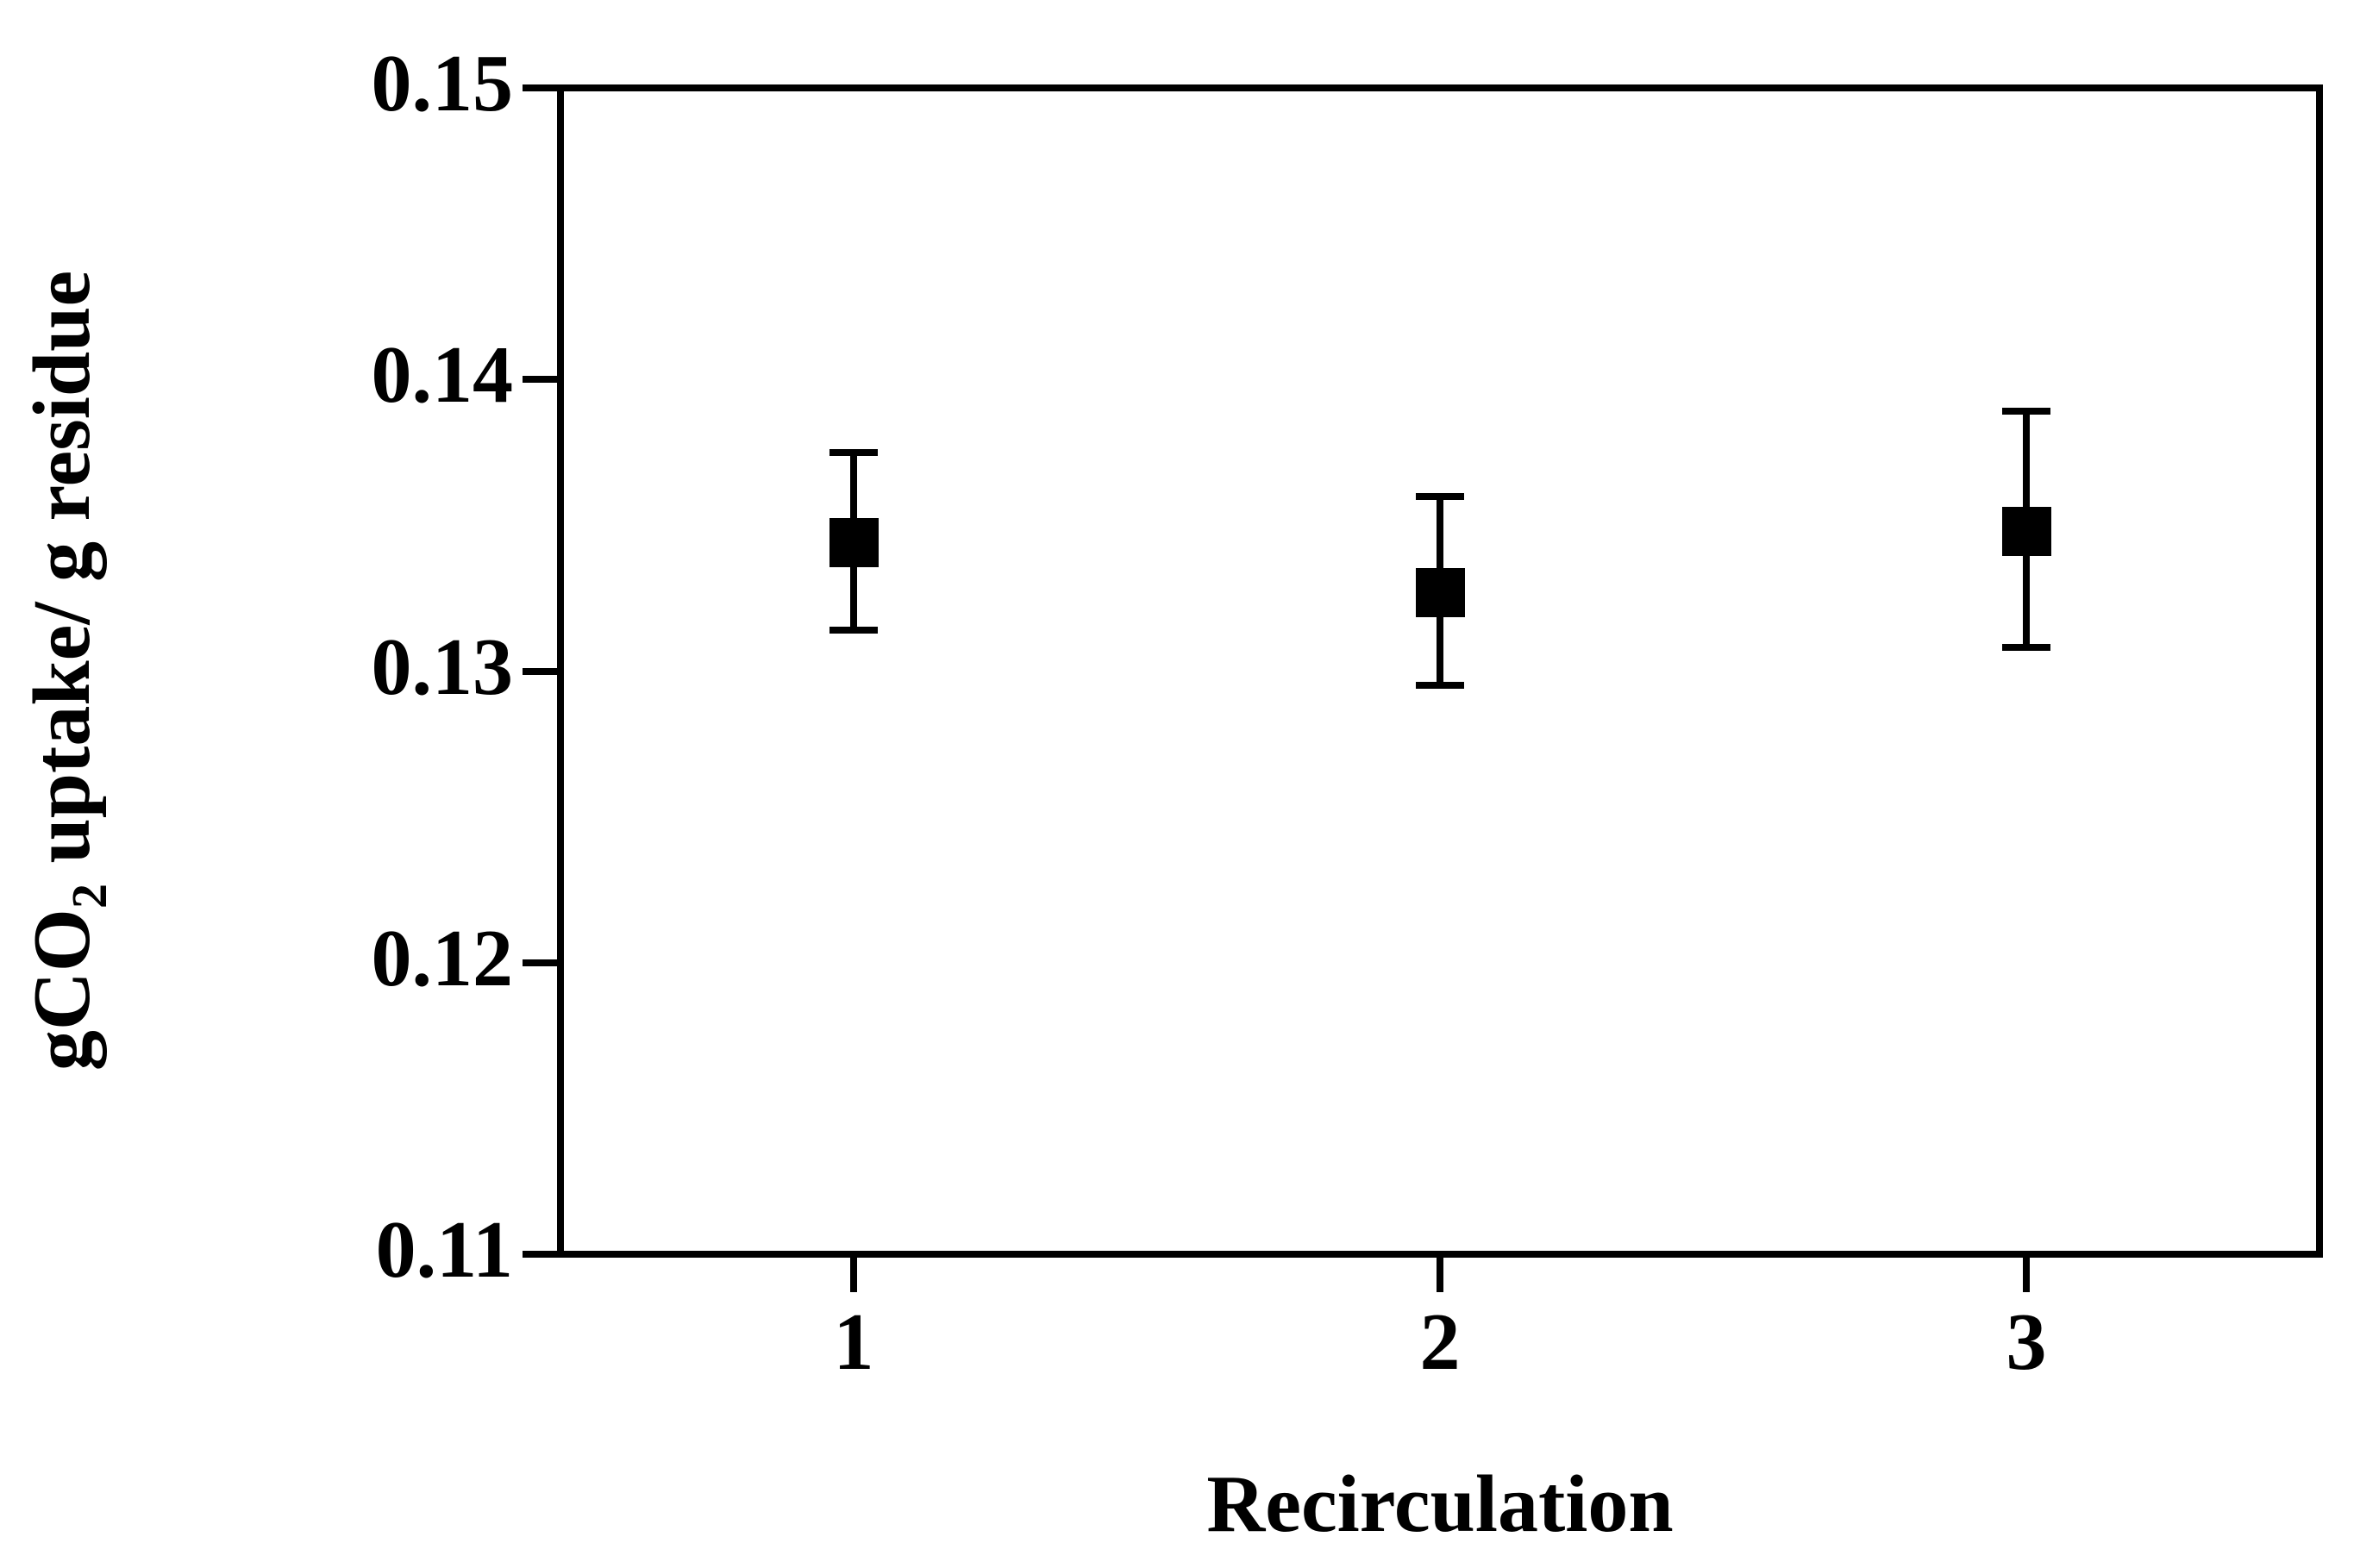  I want to click on y-axis-title: gCO2 uptake/ g residue, so click(67, 671).